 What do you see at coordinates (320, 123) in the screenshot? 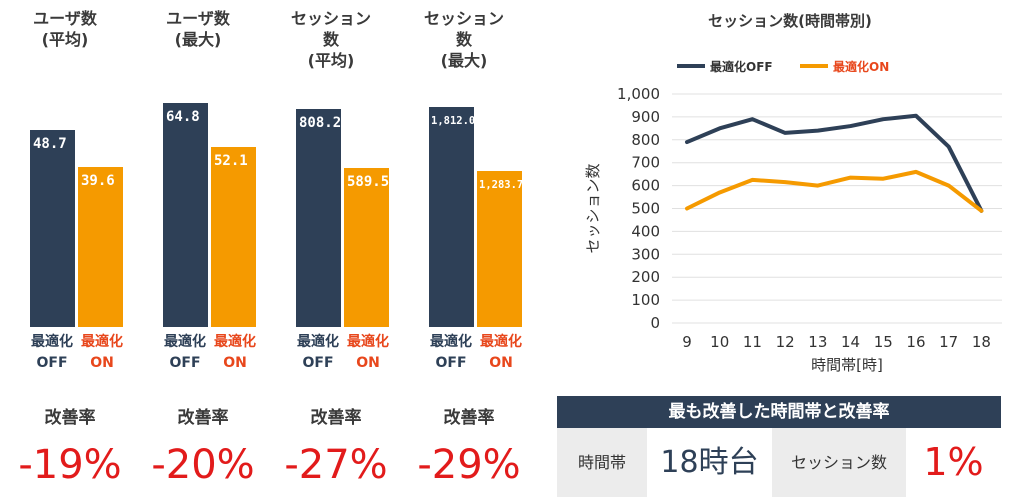
I see `bar-off-value: 808.2` at bounding box center [320, 123].